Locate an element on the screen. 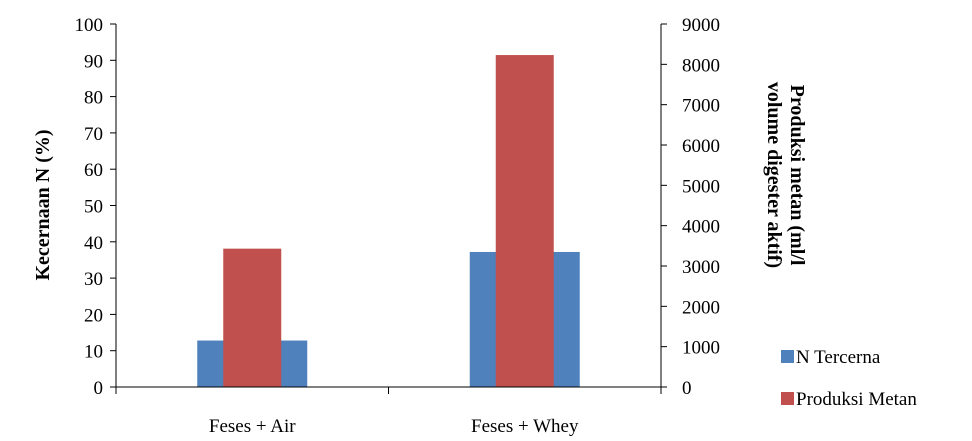 Image resolution: width=972 pixels, height=441 pixels. y-axis-title-left: Kecernaan N (%) is located at coordinates (43, 204).